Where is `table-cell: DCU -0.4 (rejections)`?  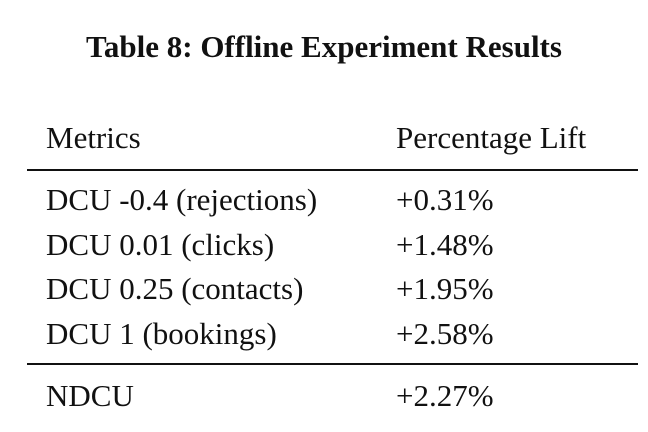 table-cell: DCU -0.4 (rejections) is located at coordinates (182, 199).